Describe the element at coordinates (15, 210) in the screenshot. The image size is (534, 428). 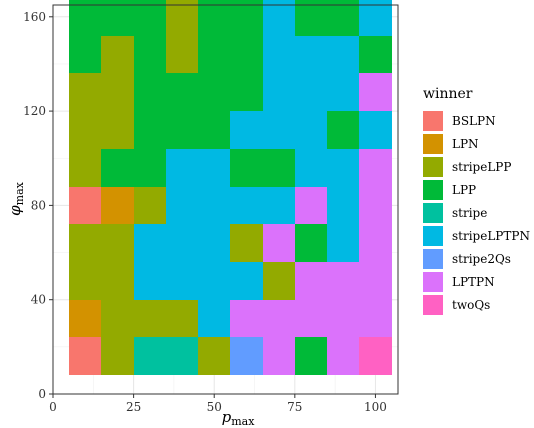
I see `y-axis-title-main: φ` at that location.